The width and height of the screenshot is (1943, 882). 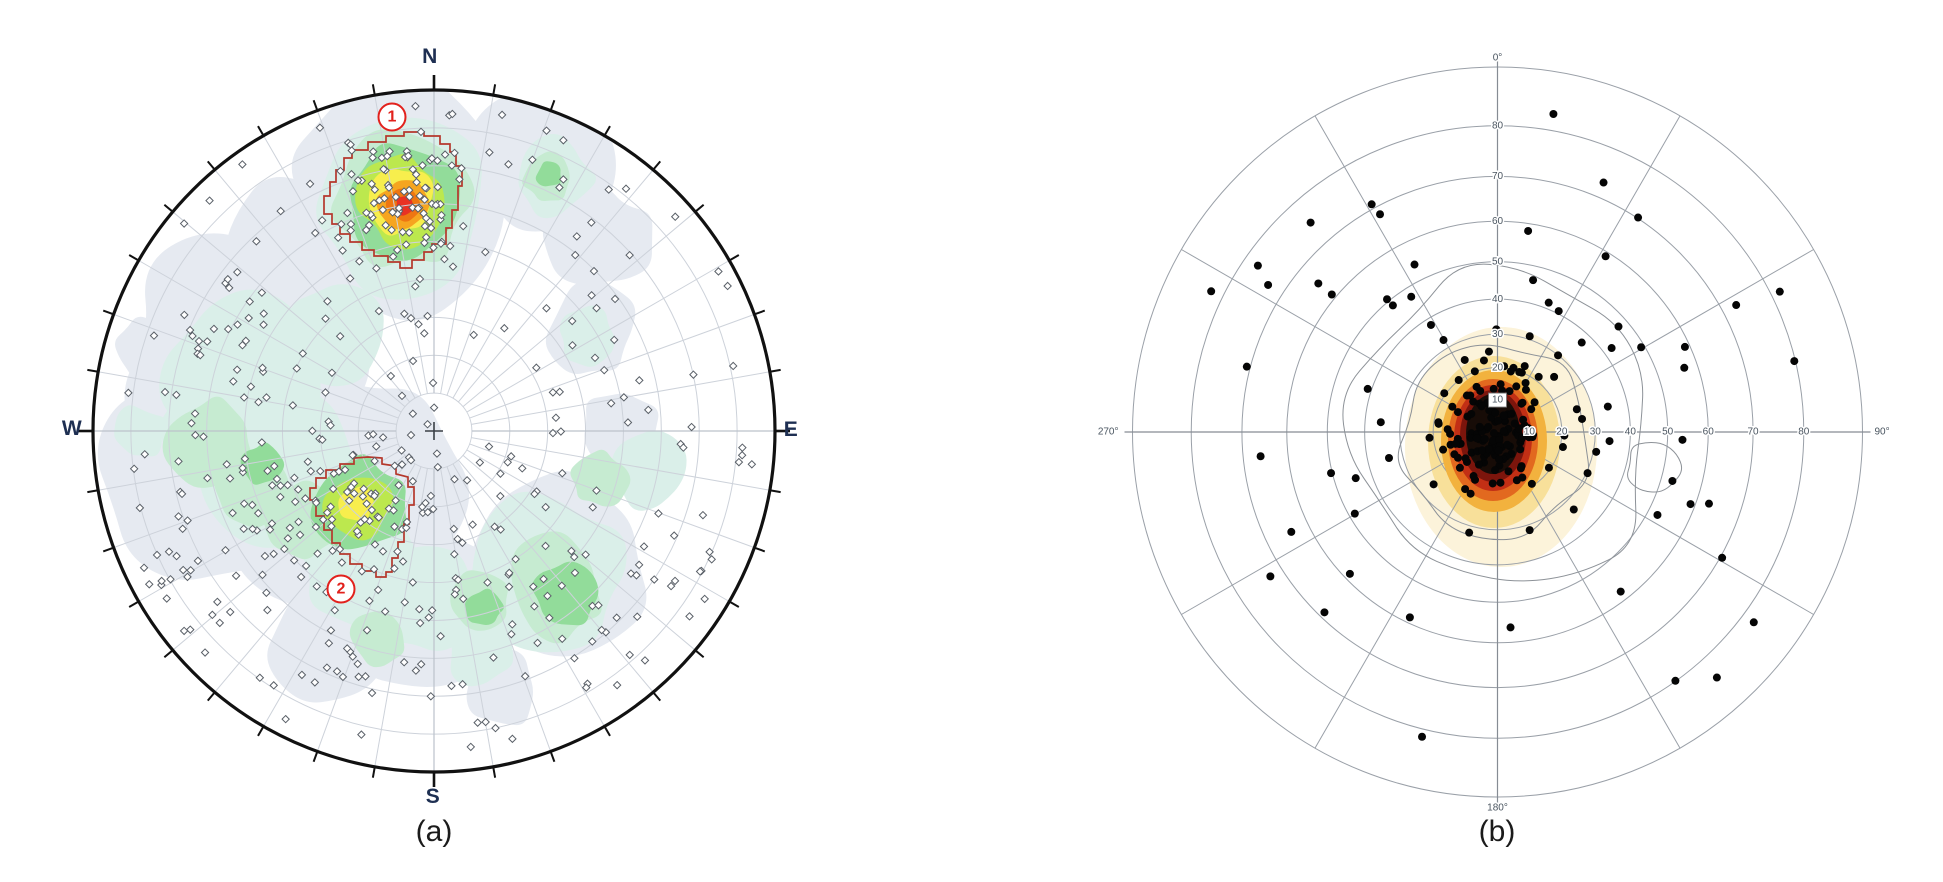 What do you see at coordinates (430, 56) in the screenshot?
I see `compass-label-n: N` at bounding box center [430, 56].